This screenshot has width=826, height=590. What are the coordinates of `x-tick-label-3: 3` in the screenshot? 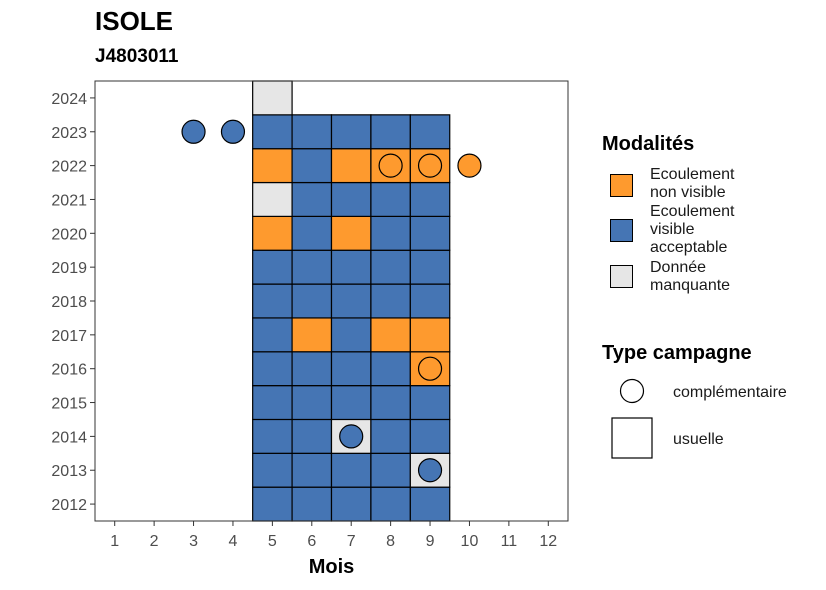 It's located at (193, 541).